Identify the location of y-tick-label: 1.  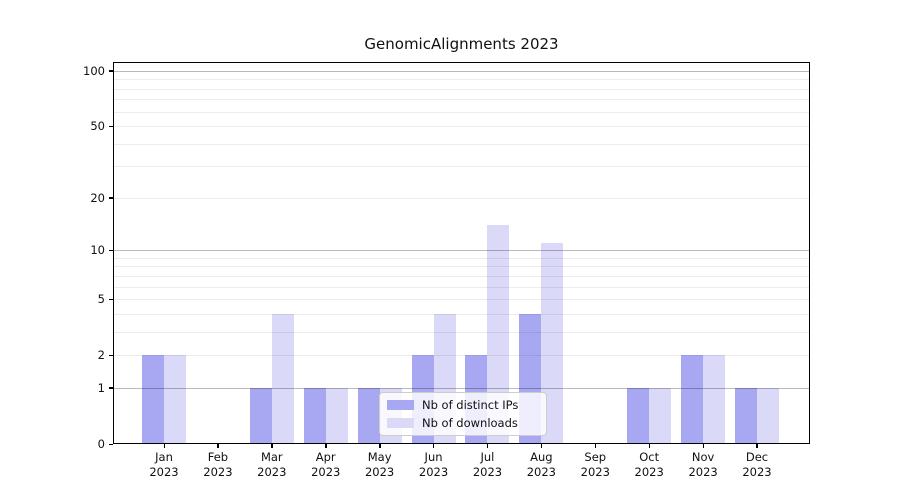
(101, 387).